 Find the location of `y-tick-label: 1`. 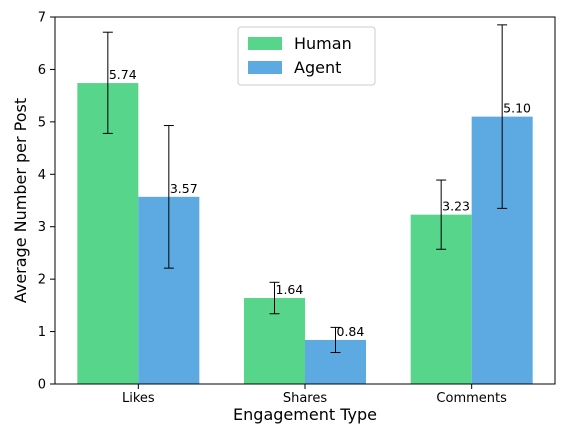

y-tick-label: 1 is located at coordinates (42, 332).